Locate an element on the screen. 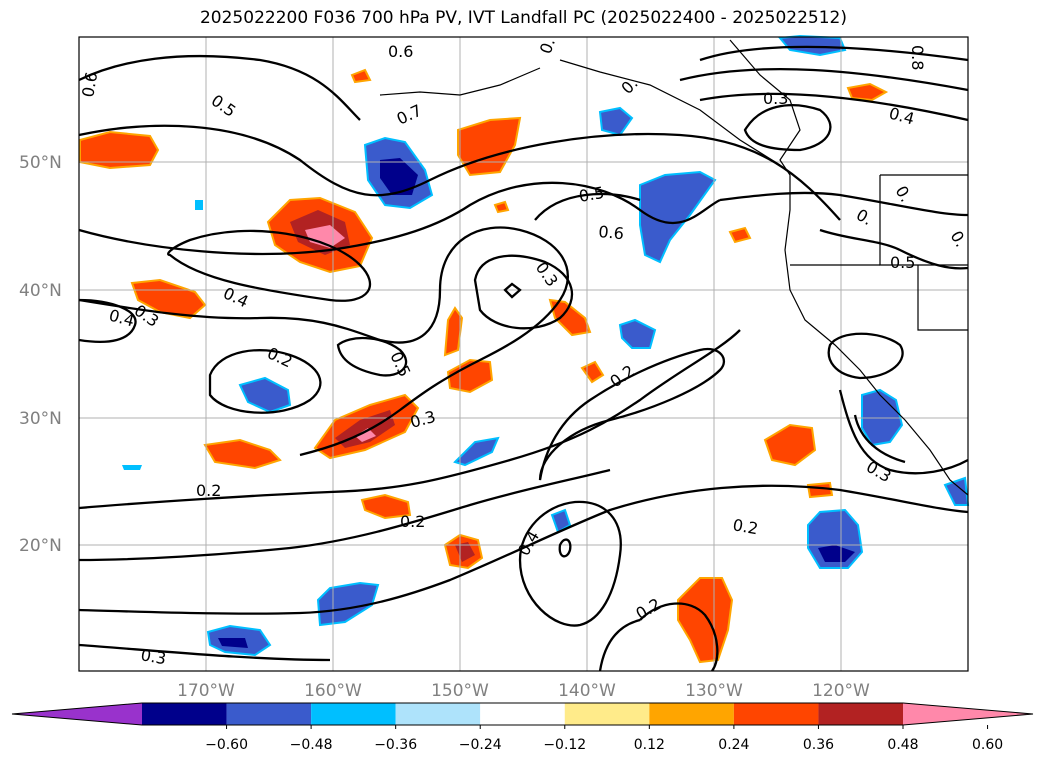  longitude-labels: 170°W 160°W 150°W 140°W 130°W 120°W is located at coordinates (523, 691).